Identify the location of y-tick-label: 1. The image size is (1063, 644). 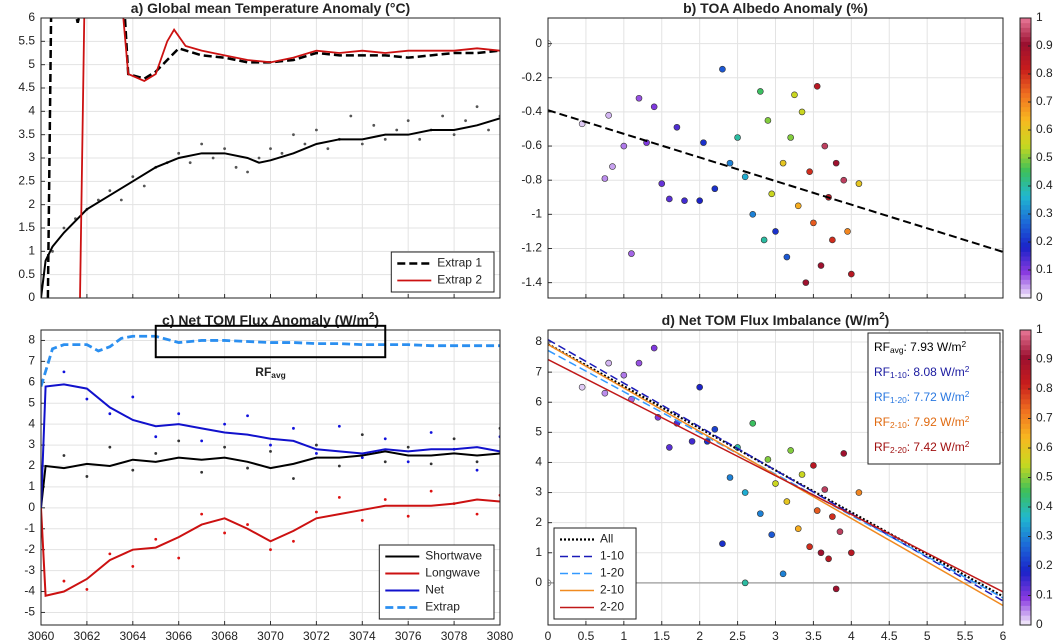
(538, 552).